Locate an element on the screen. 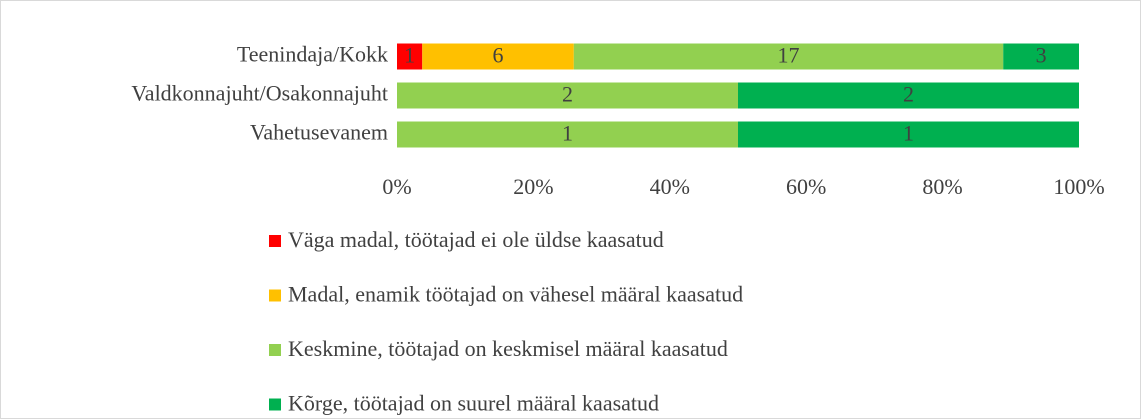  data-label: 3 is located at coordinates (1041, 55).